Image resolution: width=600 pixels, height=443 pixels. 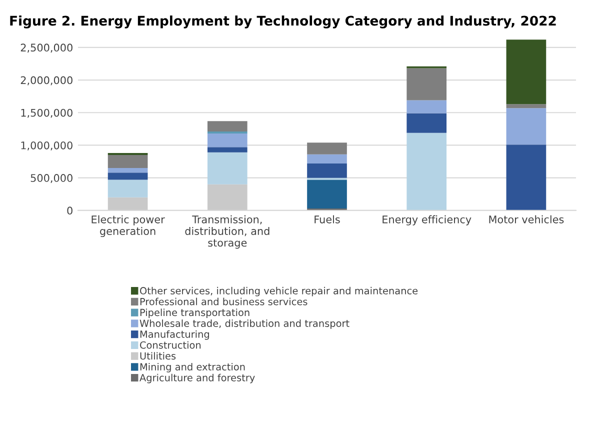 What do you see at coordinates (46, 81) in the screenshot?
I see `y-tick-label: 2,000,000` at bounding box center [46, 81].